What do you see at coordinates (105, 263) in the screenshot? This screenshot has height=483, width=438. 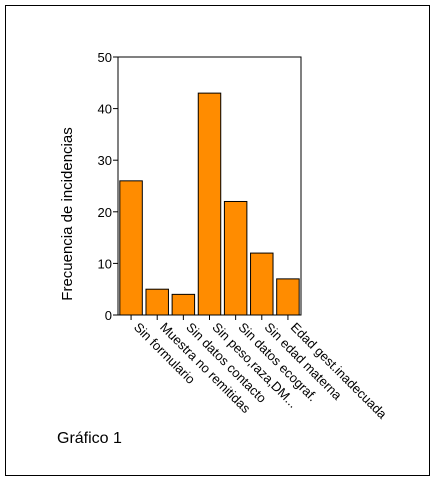 I see `y-tick-label: 10` at bounding box center [105, 263].